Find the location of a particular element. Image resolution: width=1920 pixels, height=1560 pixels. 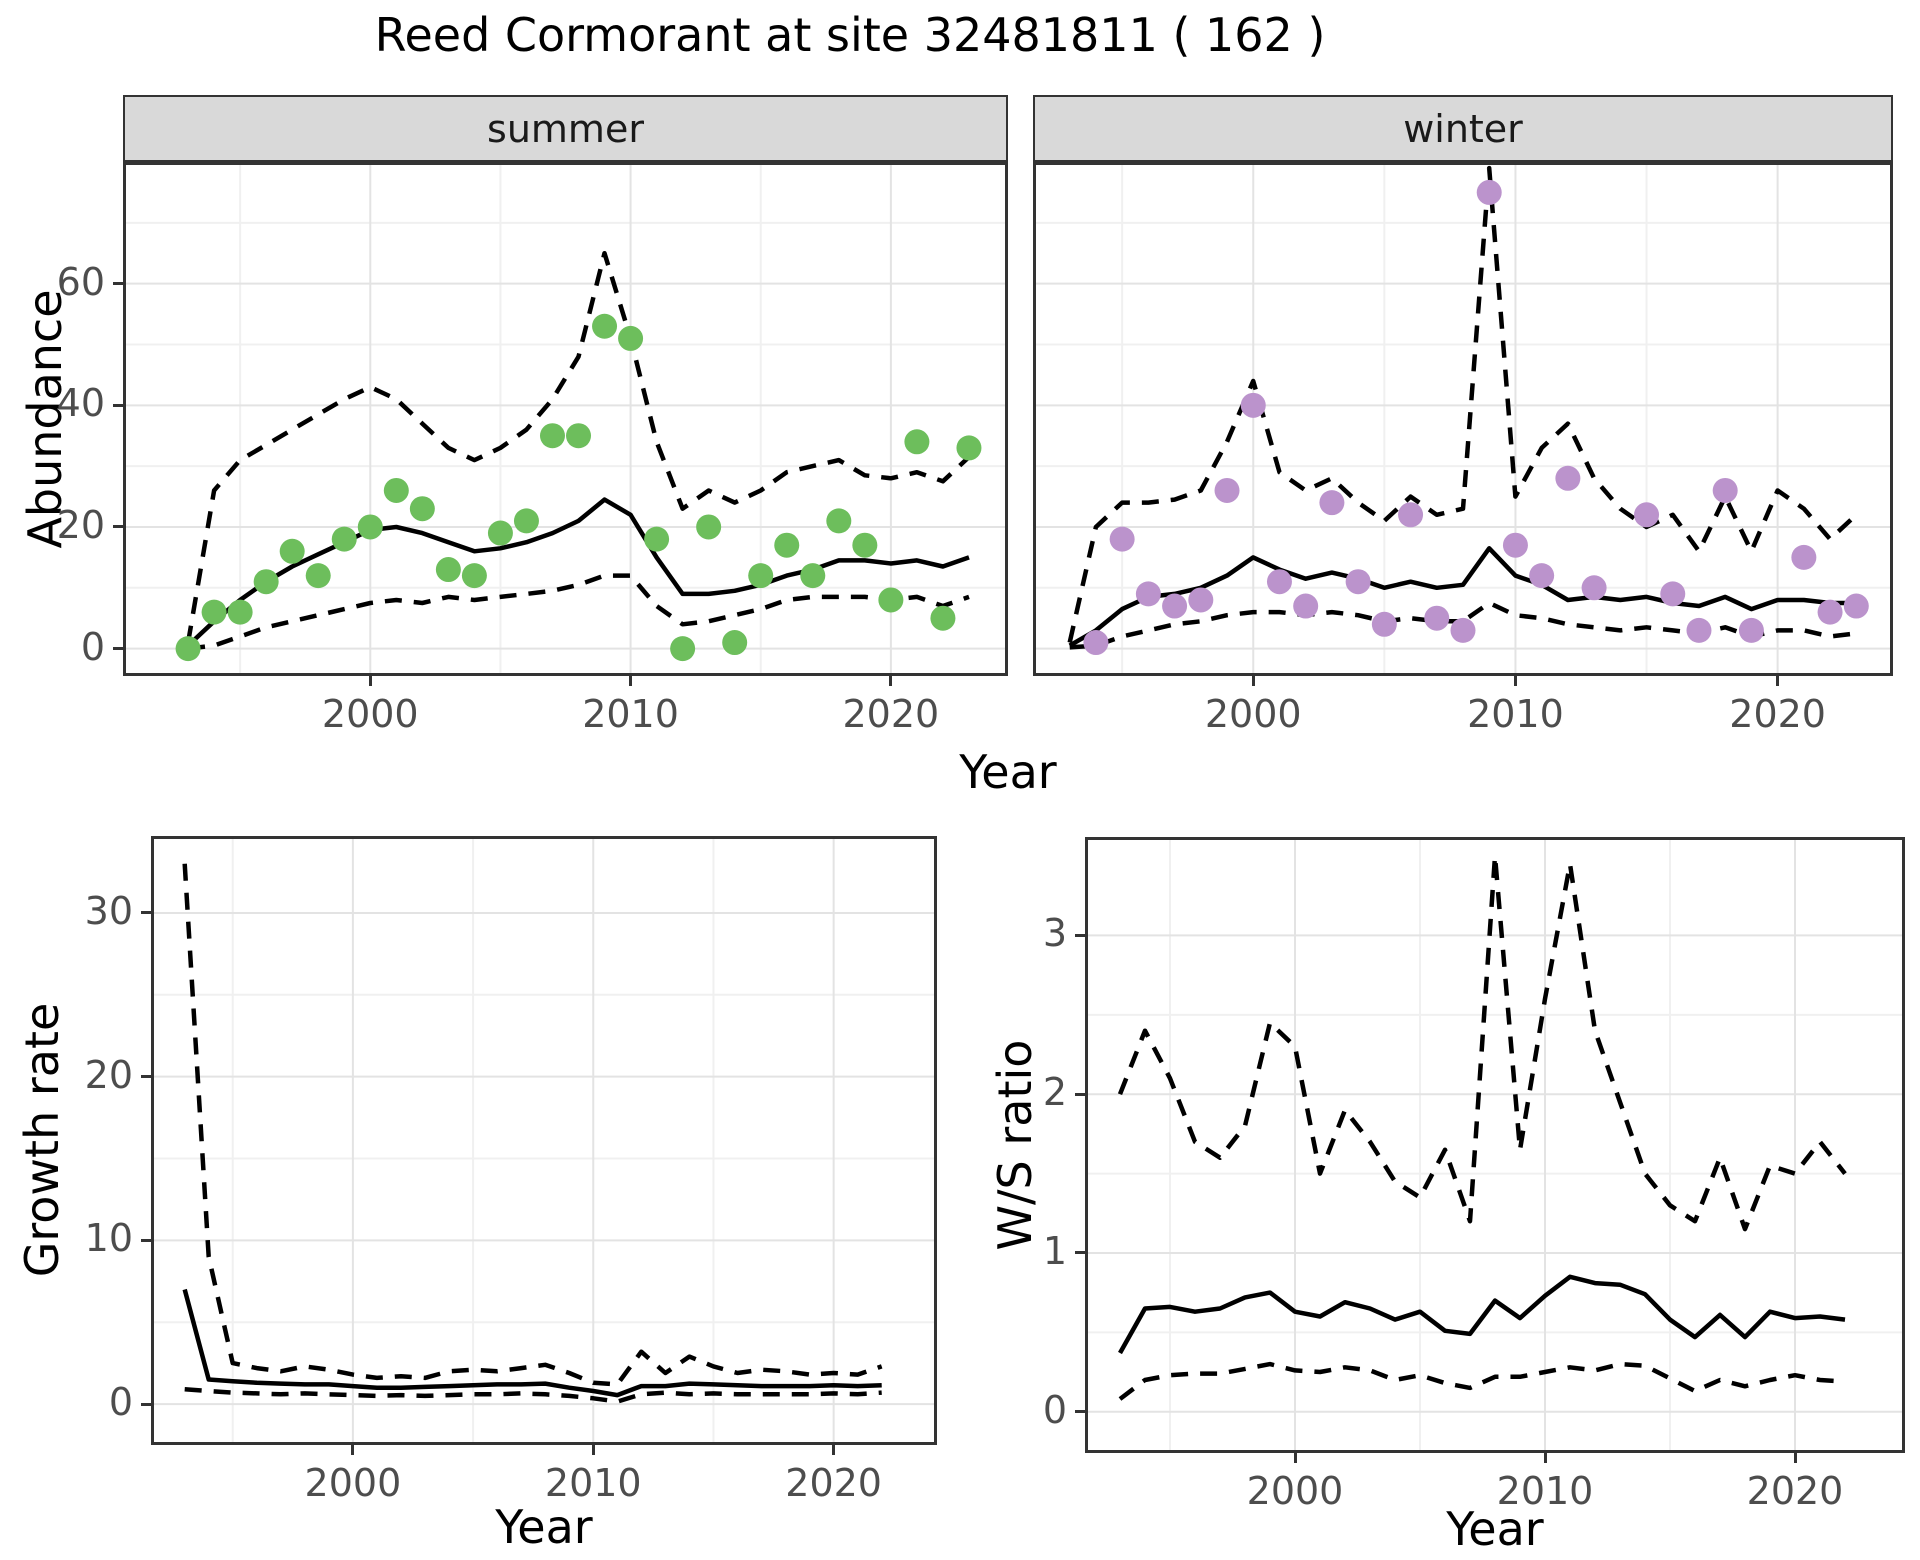

ws-ratio-axis-title: W/S ratio is located at coordinates (1015, 1145).